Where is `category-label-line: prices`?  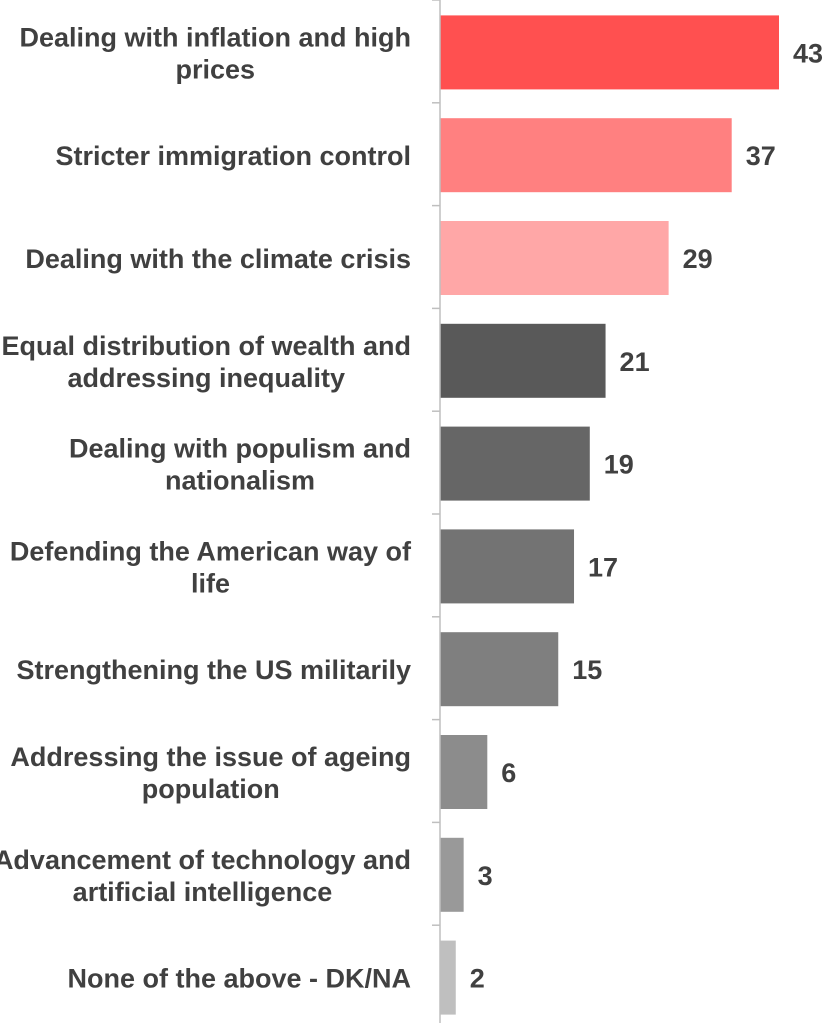 category-label-line: prices is located at coordinates (215, 69).